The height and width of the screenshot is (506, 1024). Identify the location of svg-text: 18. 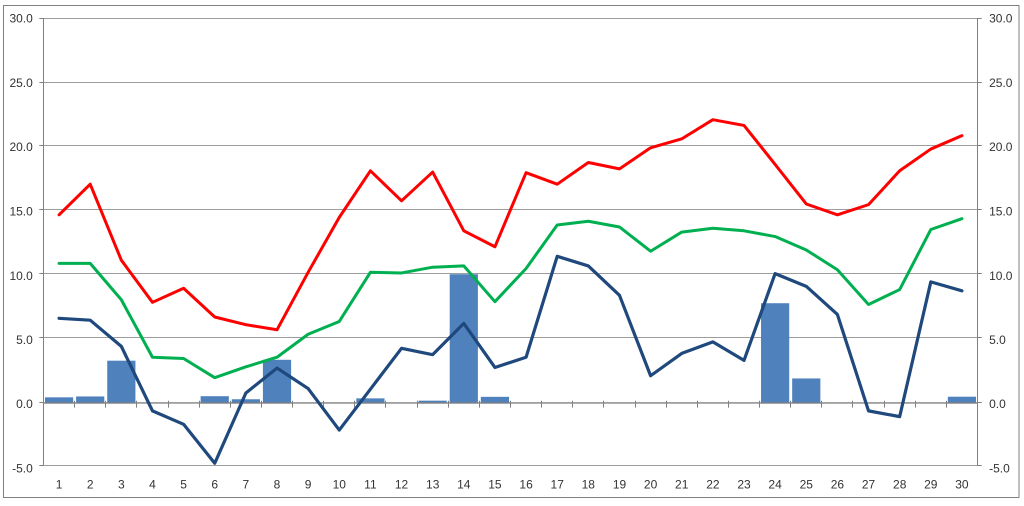
(589, 484).